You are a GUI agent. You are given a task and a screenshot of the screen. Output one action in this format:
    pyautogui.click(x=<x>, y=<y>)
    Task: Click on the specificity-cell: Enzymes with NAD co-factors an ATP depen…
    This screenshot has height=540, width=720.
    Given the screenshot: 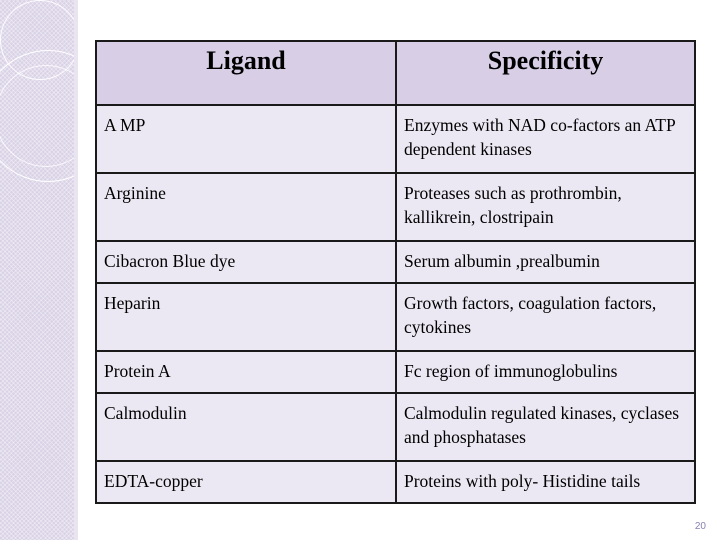 What is the action you would take?
    pyautogui.click(x=545, y=139)
    